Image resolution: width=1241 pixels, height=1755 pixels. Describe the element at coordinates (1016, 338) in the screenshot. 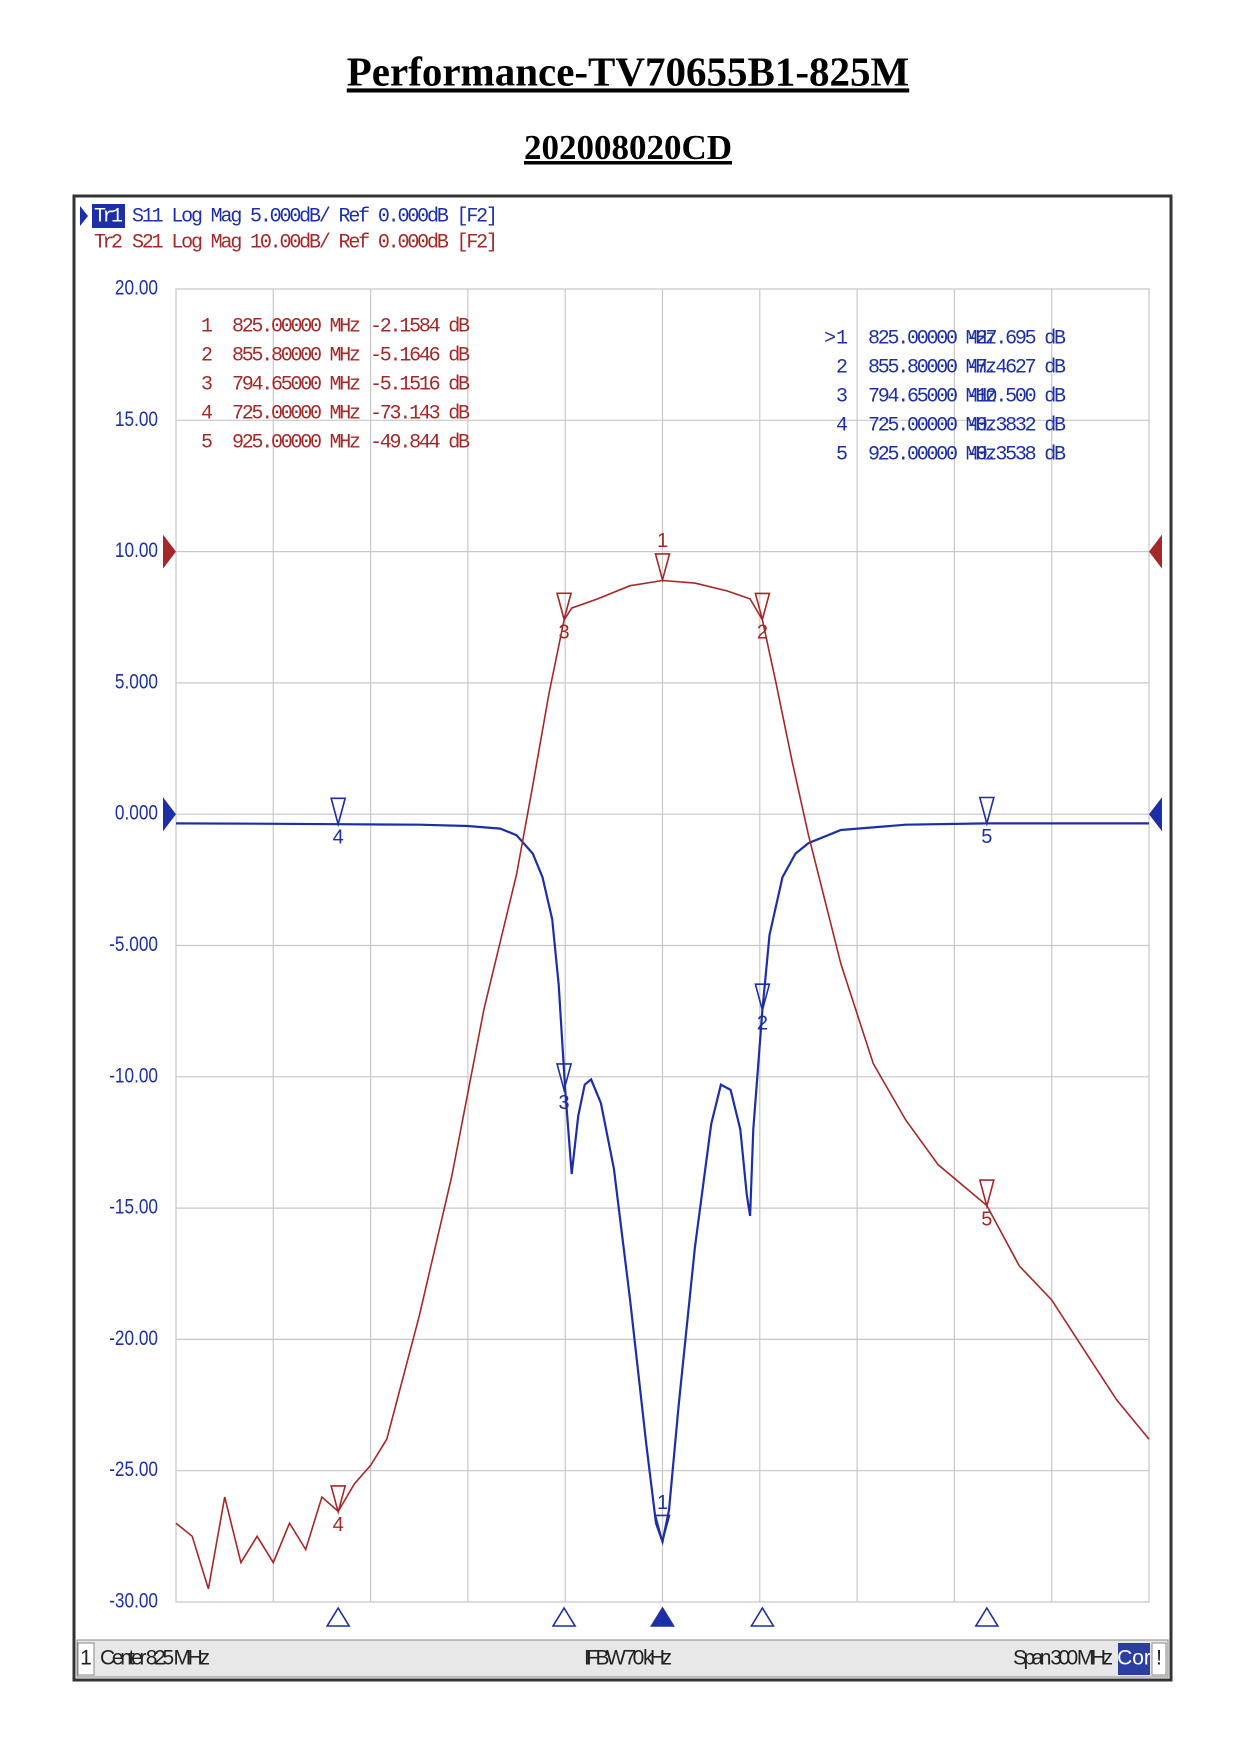

I see `marker-table-value: -27.695 dB` at that location.